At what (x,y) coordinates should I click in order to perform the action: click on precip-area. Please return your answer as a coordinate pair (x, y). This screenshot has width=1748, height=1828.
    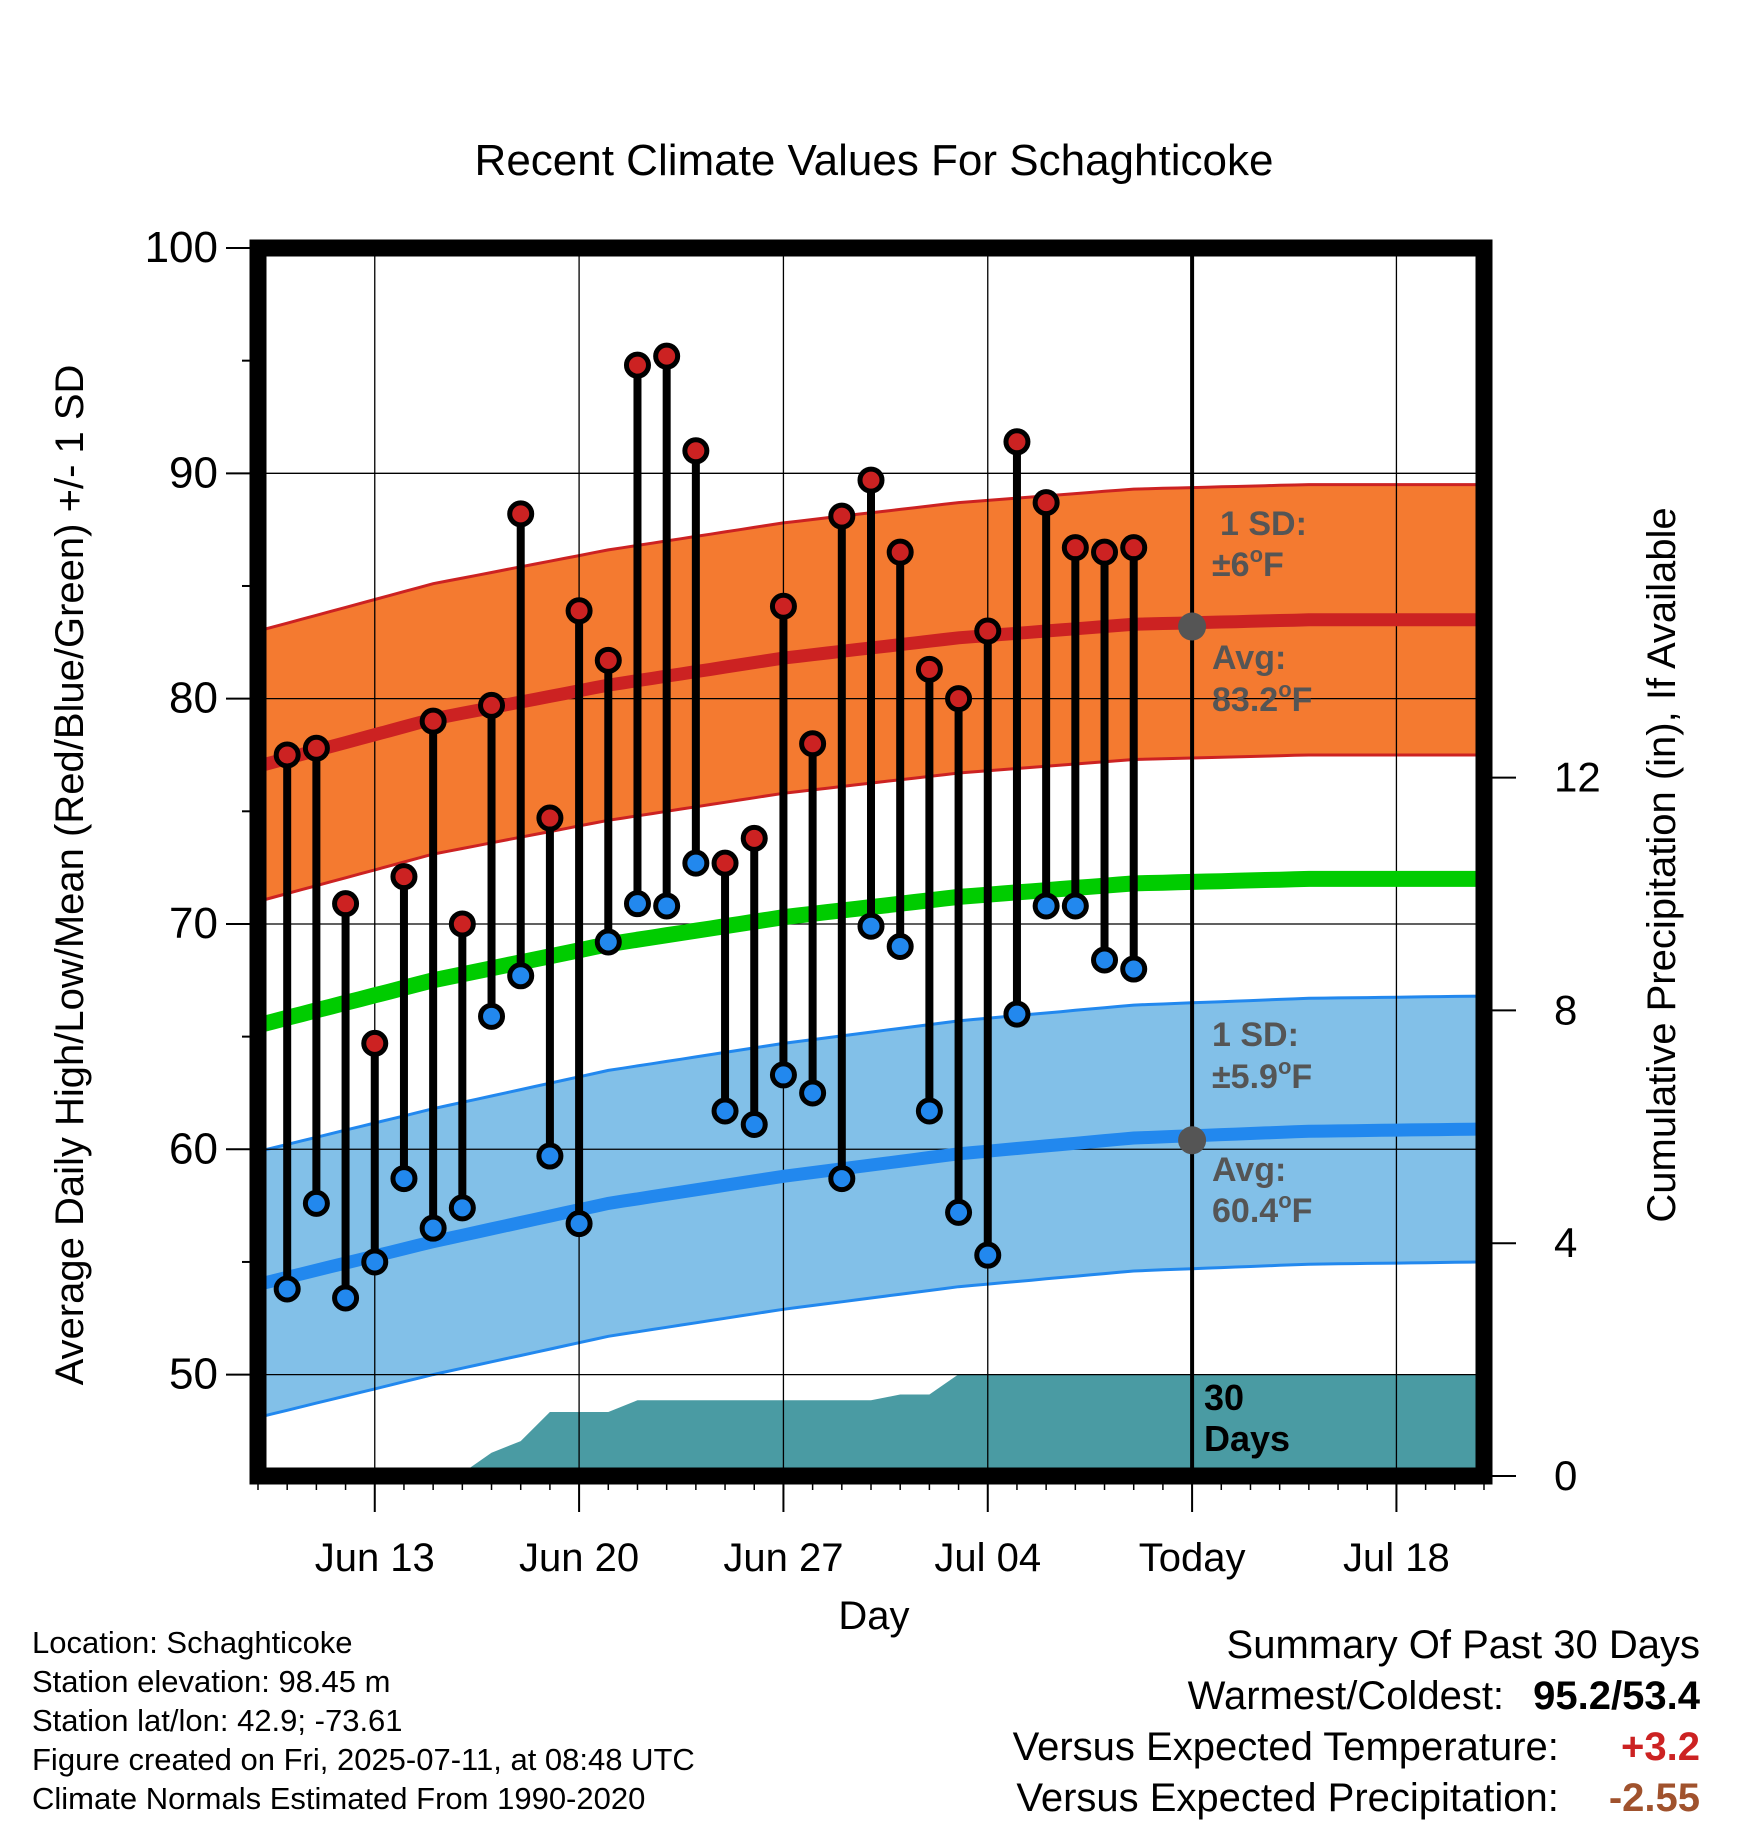
    Looking at the image, I should click on (871, 1425).